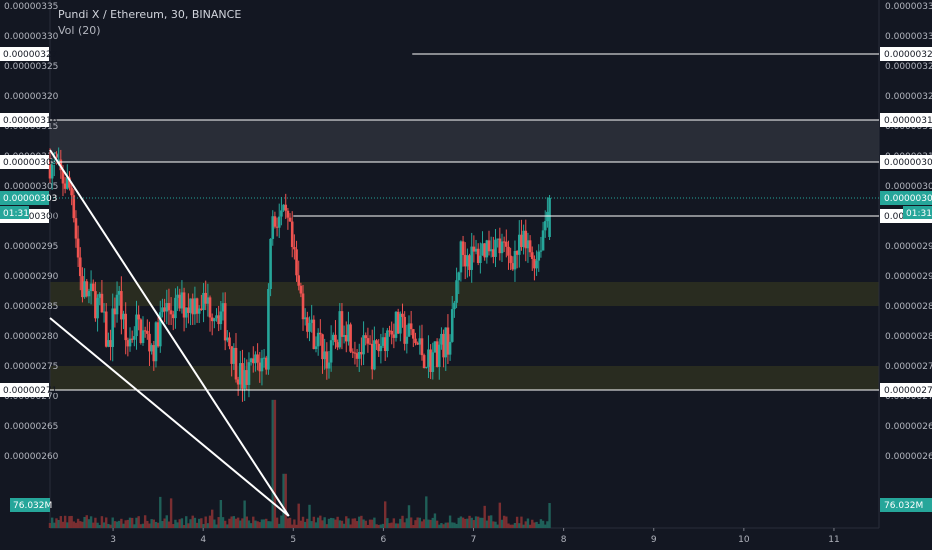  I want to click on hline-label-right-0: 0.00000327, so click(908, 55).